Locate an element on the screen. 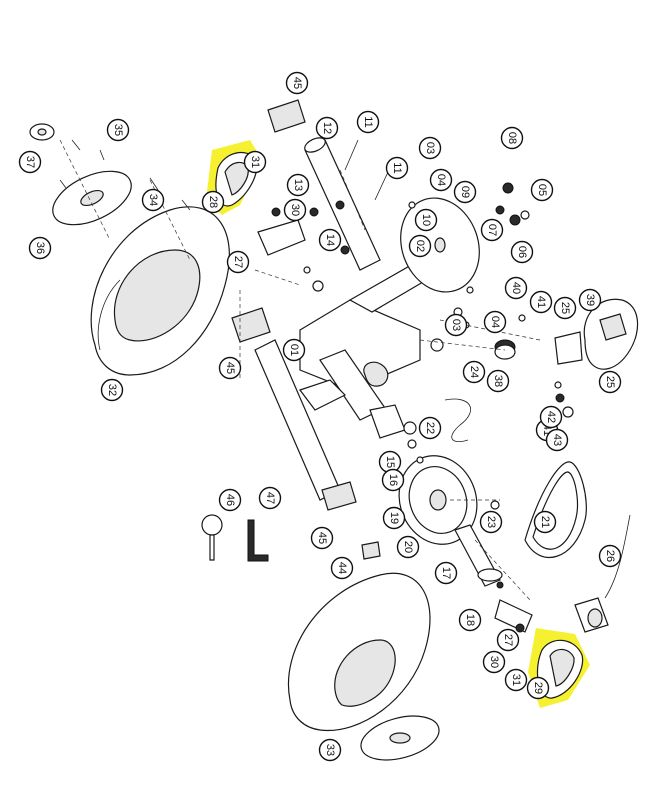 Image resolution: width=656 pixels, height=785 pixels. tool-46-wrench is located at coordinates (212, 537).